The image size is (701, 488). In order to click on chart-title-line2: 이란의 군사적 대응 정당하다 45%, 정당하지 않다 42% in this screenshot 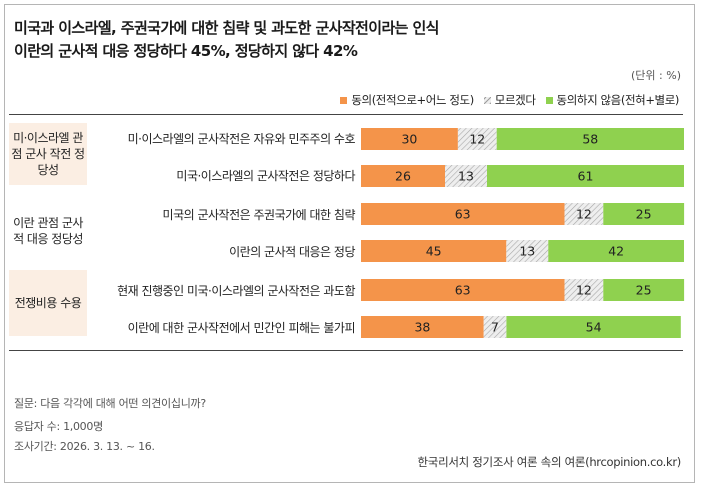, I will do `click(186, 51)`.